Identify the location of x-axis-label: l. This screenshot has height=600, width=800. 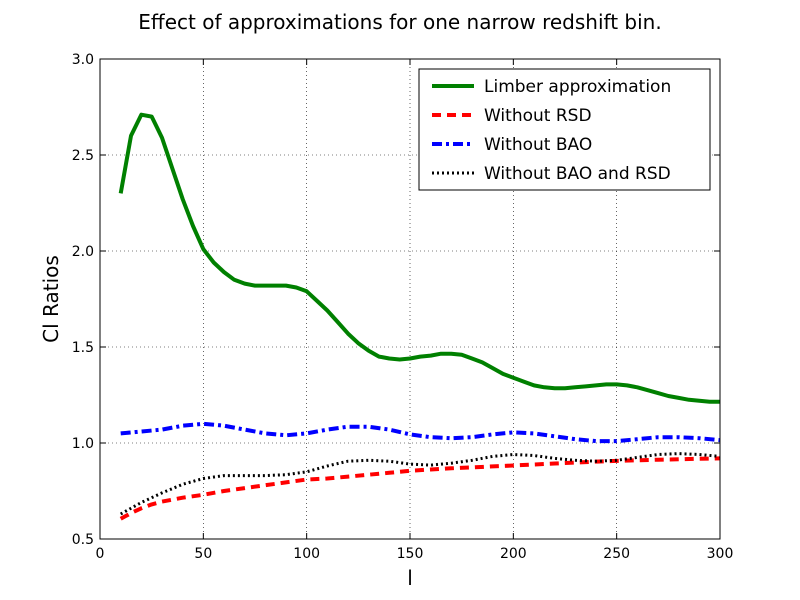
(410, 578).